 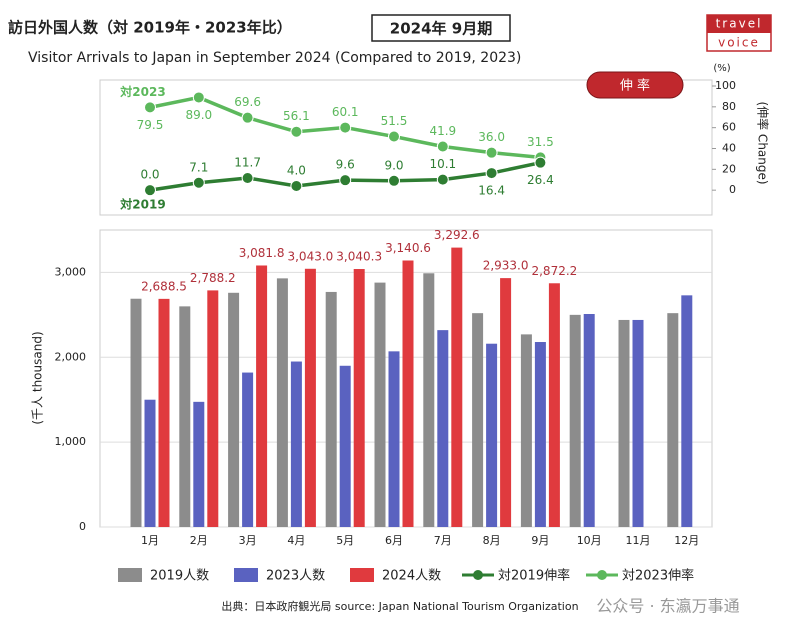 What do you see at coordinates (442, 164) in the screenshot?
I see `value-label: 10.1` at bounding box center [442, 164].